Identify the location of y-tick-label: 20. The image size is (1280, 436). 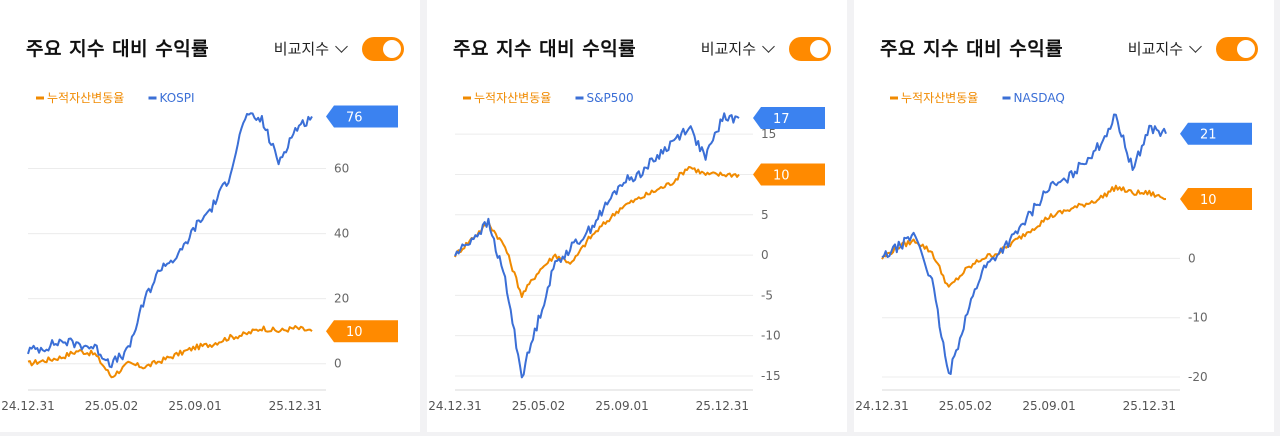
(341, 299).